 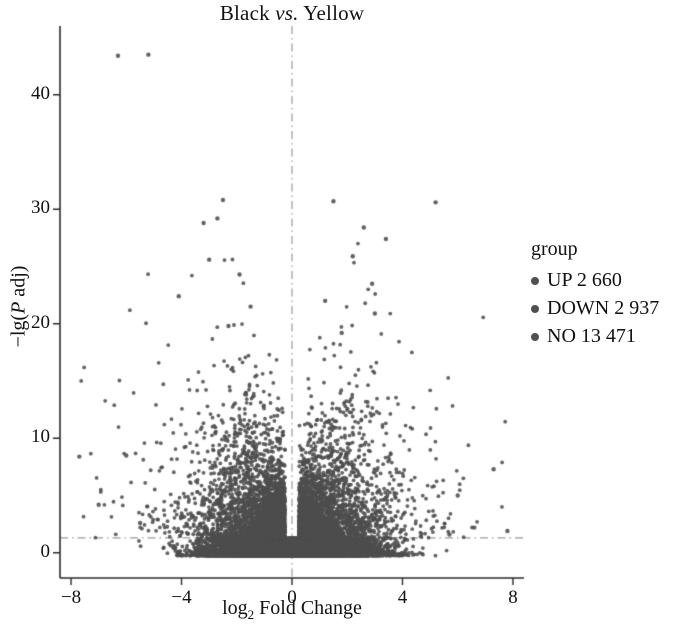 I want to click on legend: group UP 2 660 DOWN 2 937 NO 13 471, so click(x=595, y=295).